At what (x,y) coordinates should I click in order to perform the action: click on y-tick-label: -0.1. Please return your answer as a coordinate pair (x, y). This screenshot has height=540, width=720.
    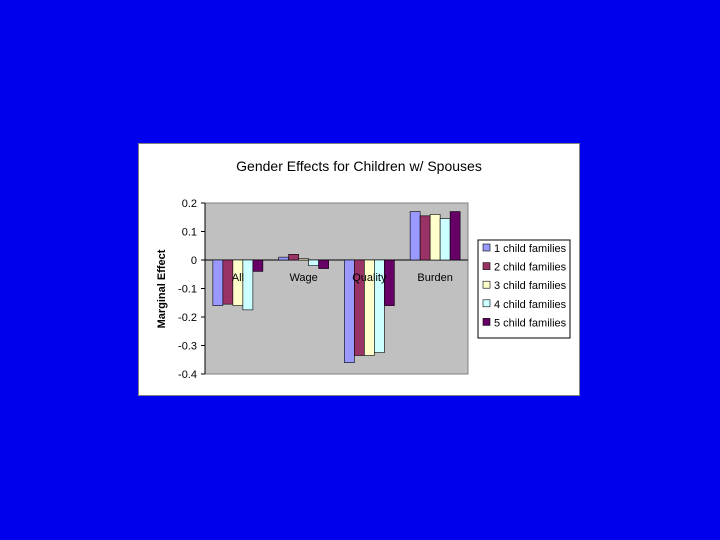
    Looking at the image, I should click on (187, 290).